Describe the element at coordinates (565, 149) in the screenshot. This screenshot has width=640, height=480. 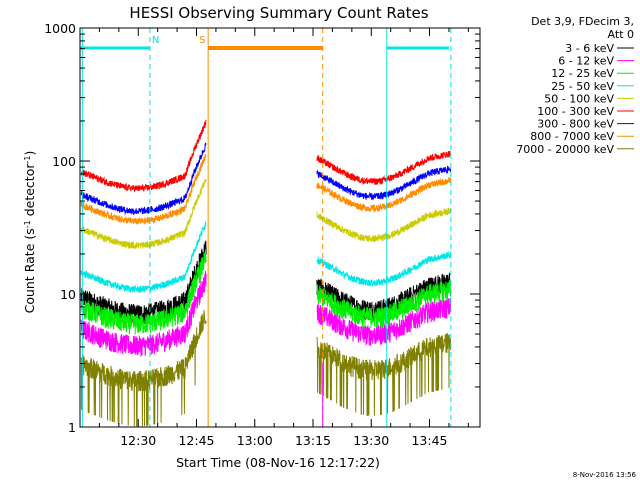
I see `legend-entry-label: 7000 - 20000 keV` at that location.